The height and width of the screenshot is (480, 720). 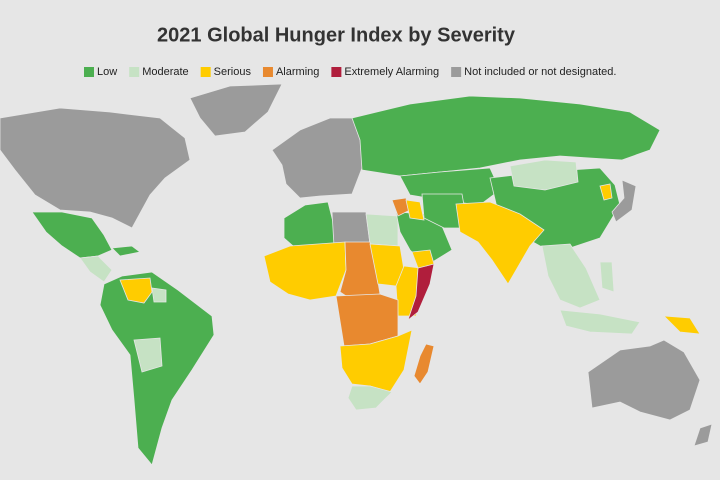 I want to click on legend-label: Low, so click(x=107, y=72).